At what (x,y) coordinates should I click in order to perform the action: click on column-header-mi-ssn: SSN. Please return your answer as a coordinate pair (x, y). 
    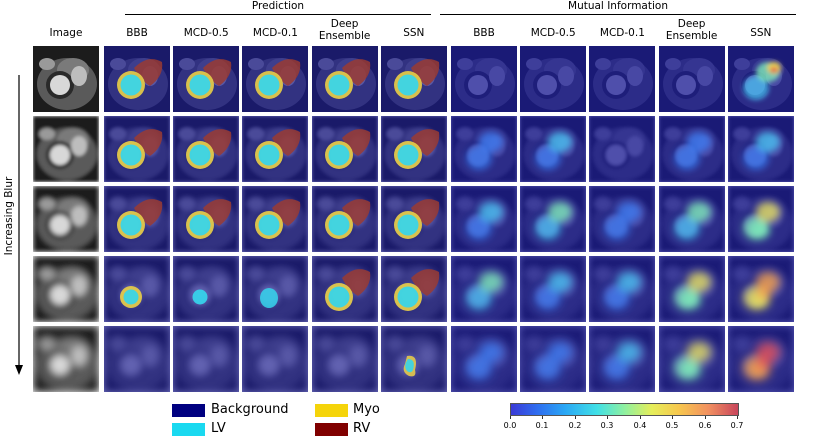
    Looking at the image, I should click on (761, 33).